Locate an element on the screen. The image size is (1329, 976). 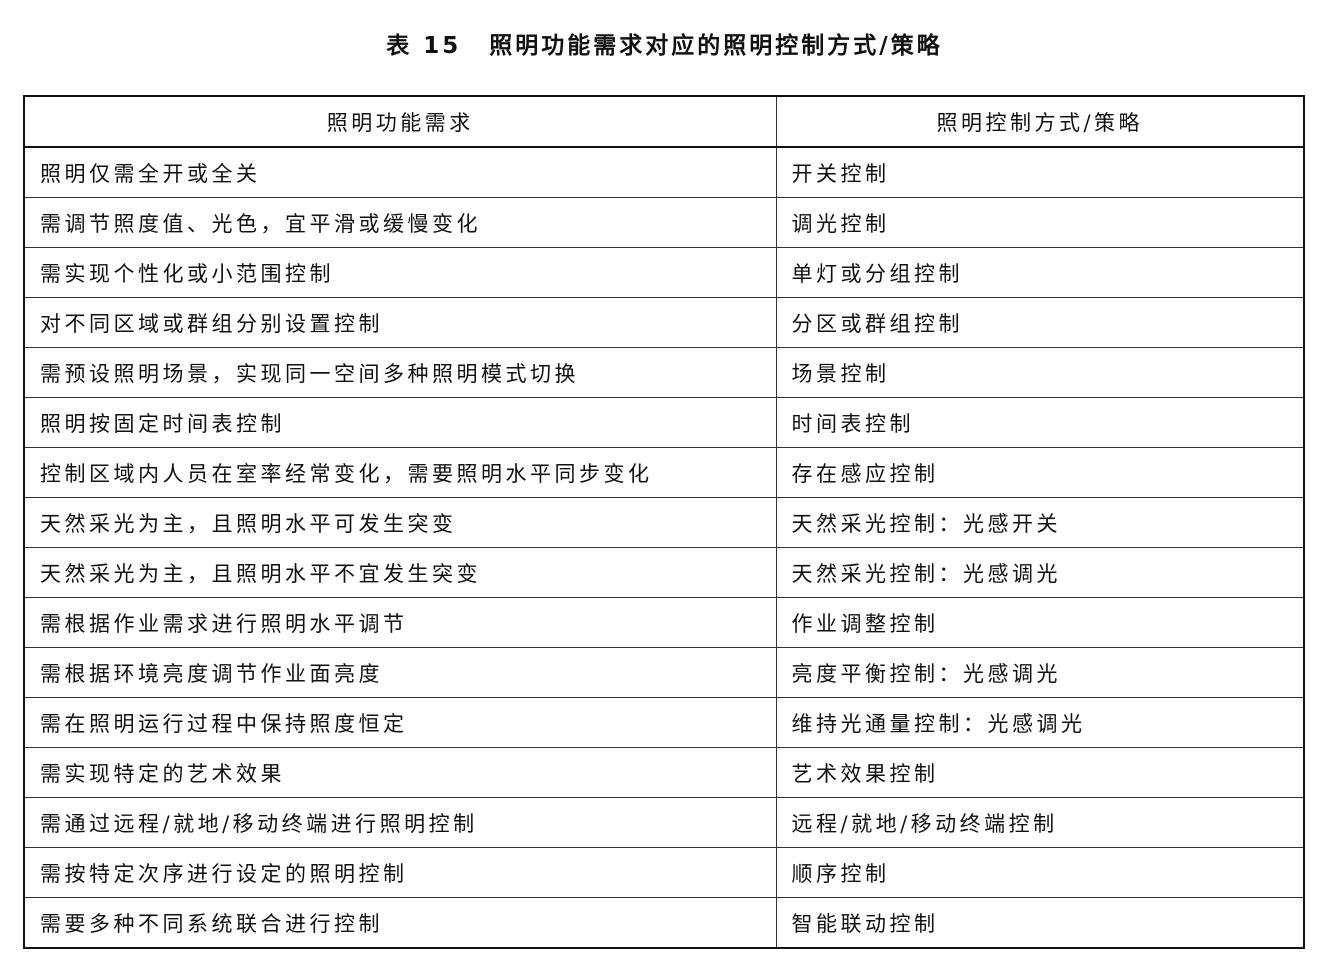
table-title: 表 15 照明功能需求对应的照明控制方式/策略 is located at coordinates (664, 43).